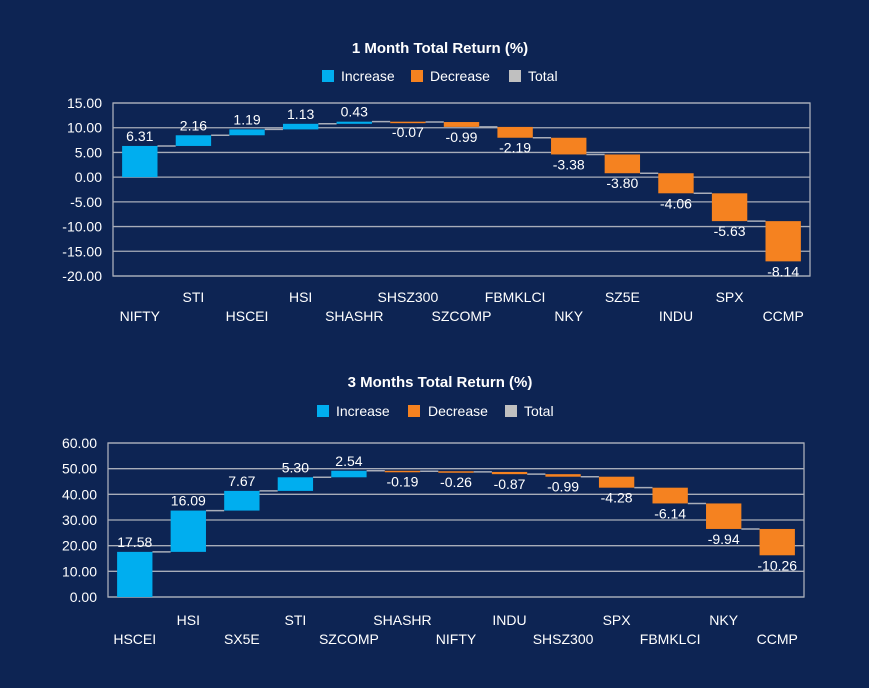  Describe the element at coordinates (622, 297) in the screenshot. I see `x-category-label: SZ5E` at that location.